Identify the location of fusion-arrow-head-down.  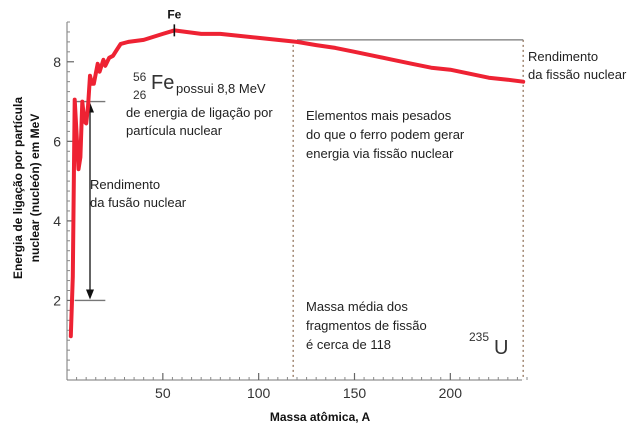
(90, 294).